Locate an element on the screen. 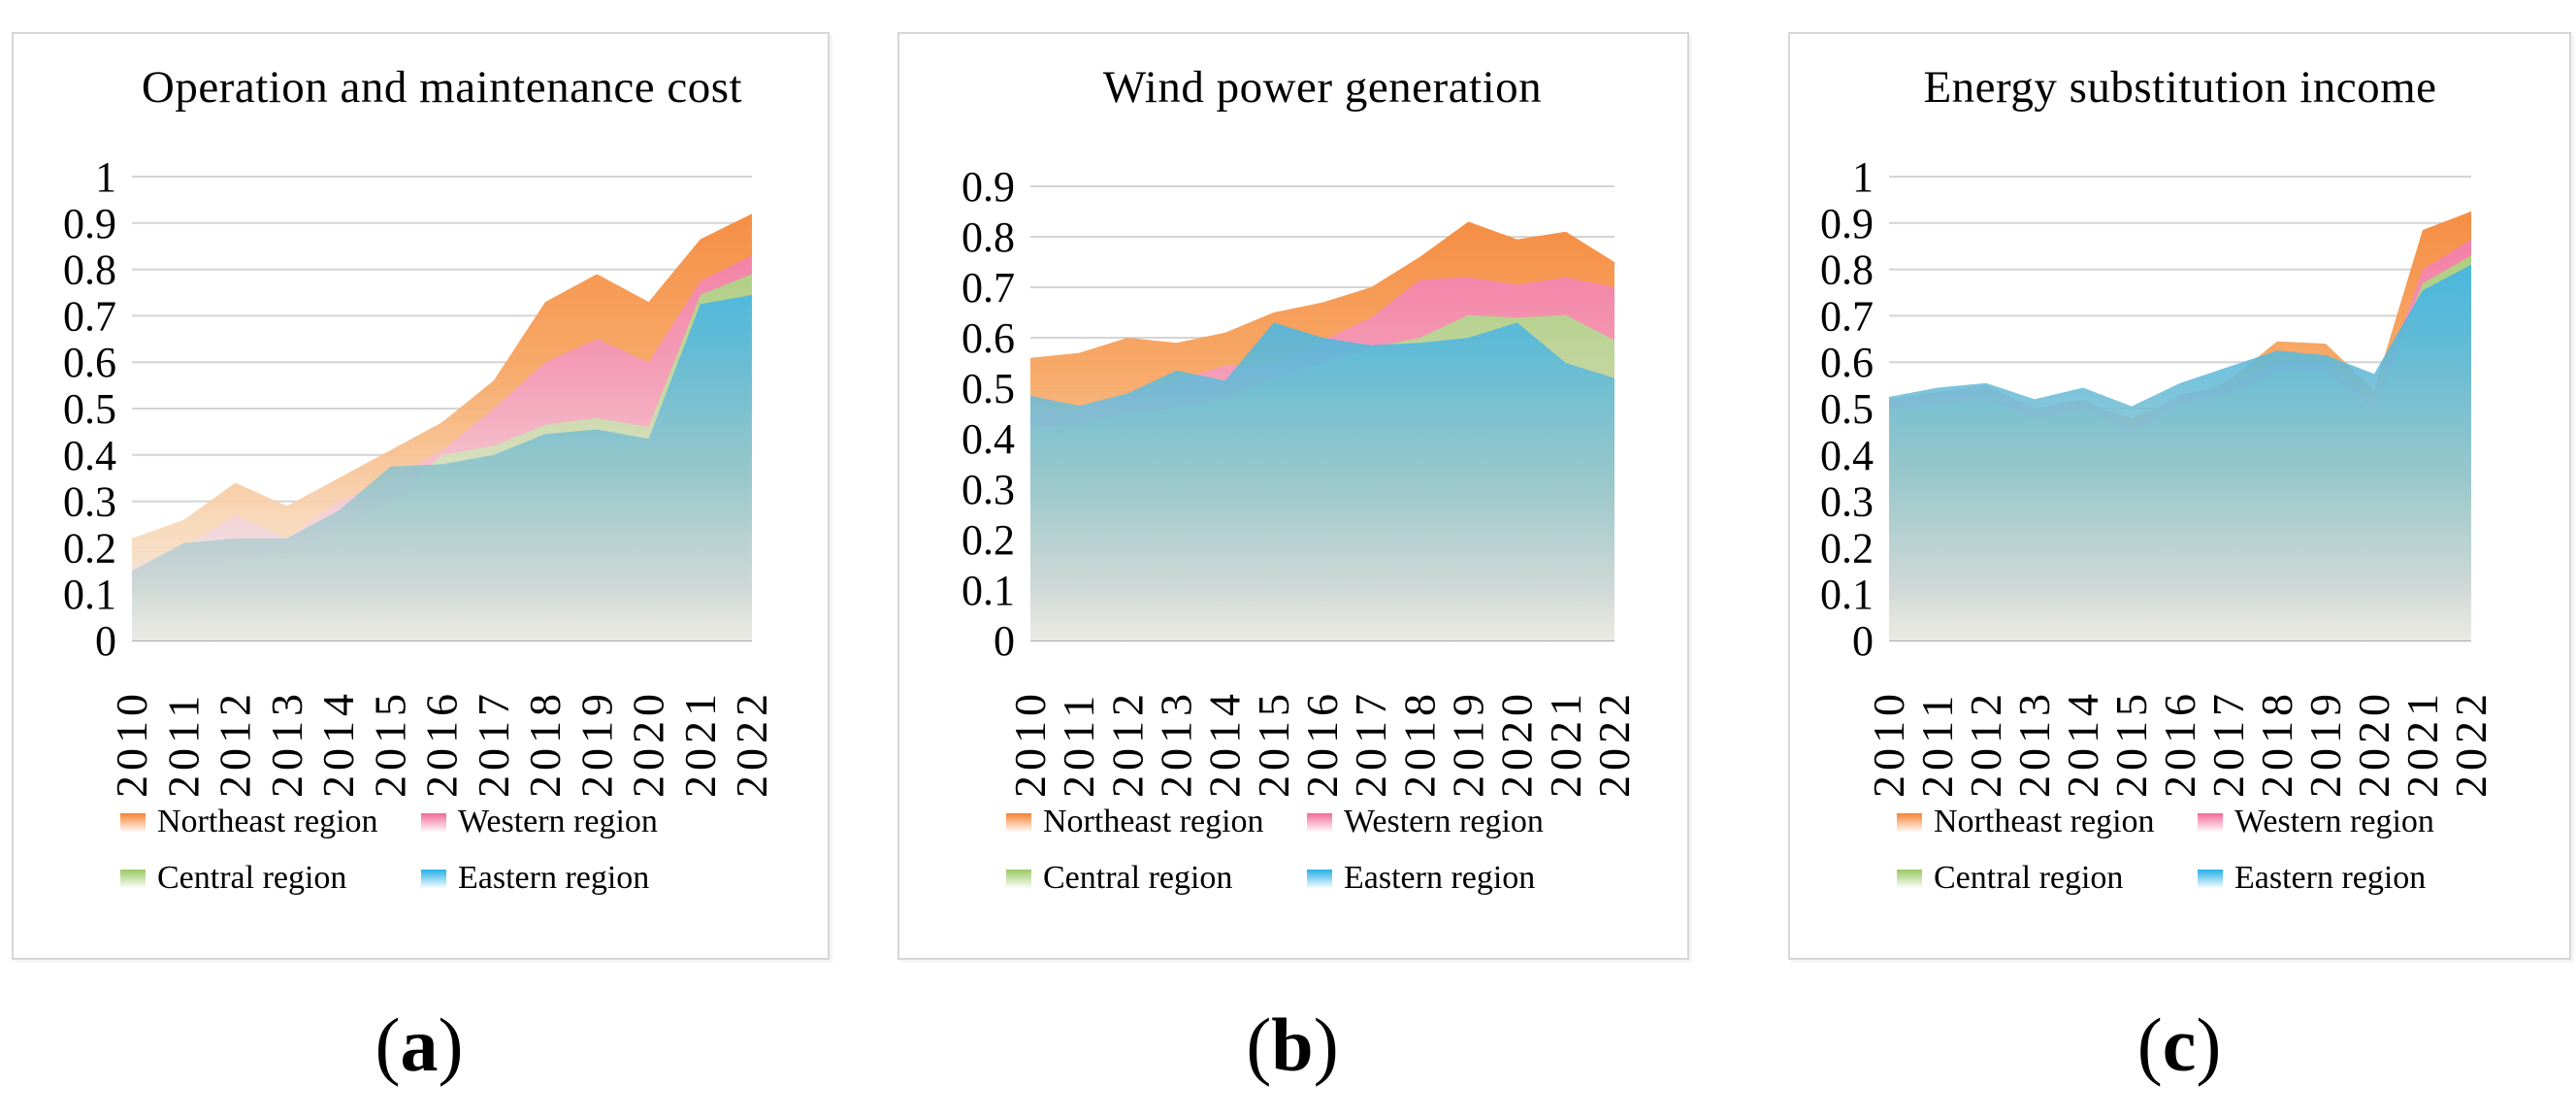 The width and height of the screenshot is (2576, 1117). caption-letter-a: a is located at coordinates (419, 1044).